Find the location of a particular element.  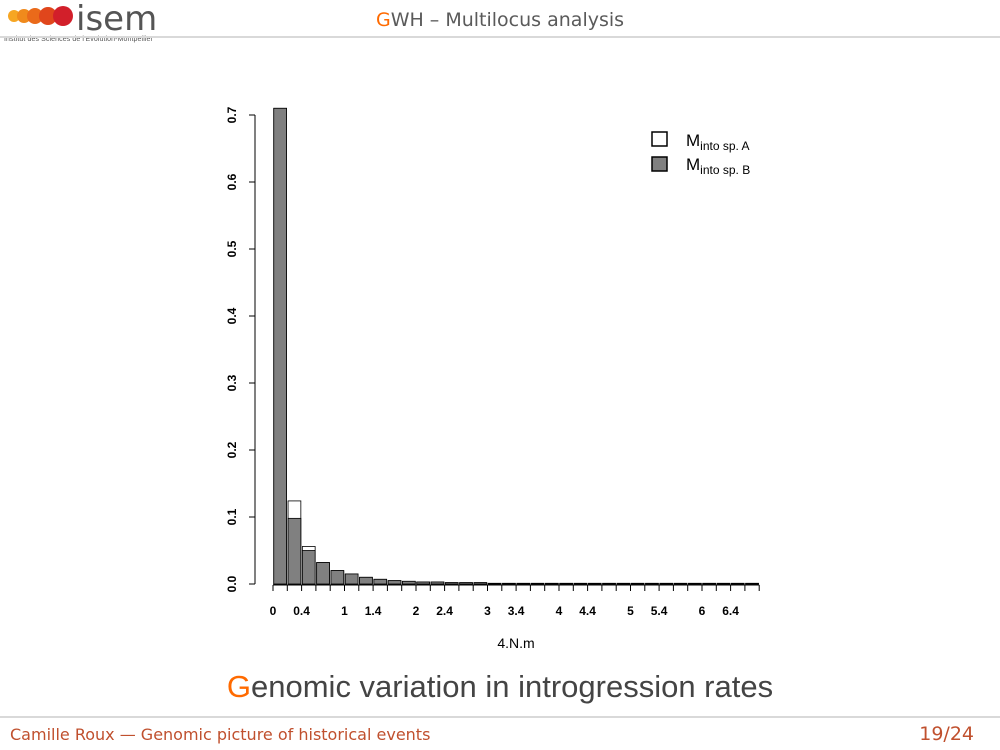

slide-title: GWH – Multilocus analysis is located at coordinates (500, 20).